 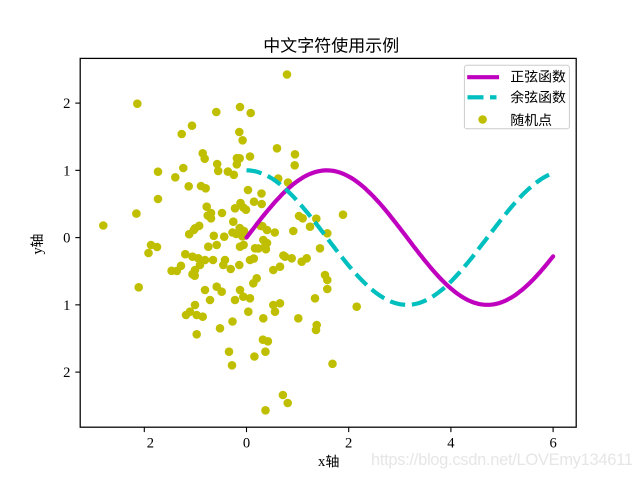 I want to click on svg-text:https://blog.csdn.net/LOVEmy13: https://blog.csdn.net/LOVEmy134611, so click(x=502, y=460).